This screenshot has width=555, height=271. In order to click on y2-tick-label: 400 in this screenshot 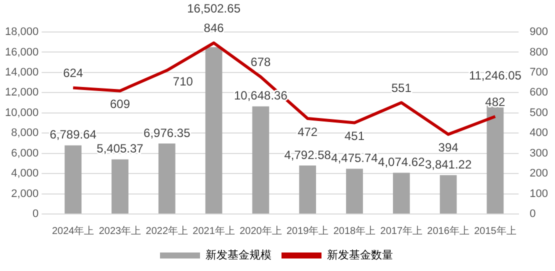, I will do `click(539, 133)`.